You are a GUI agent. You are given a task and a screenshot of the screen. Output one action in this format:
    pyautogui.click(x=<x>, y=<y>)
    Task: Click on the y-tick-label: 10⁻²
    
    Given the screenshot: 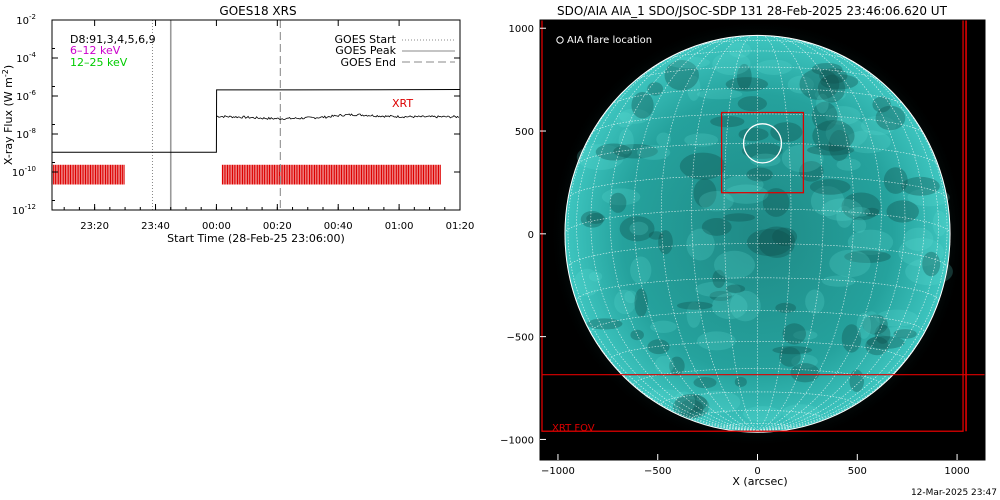 What is the action you would take?
    pyautogui.click(x=26, y=20)
    